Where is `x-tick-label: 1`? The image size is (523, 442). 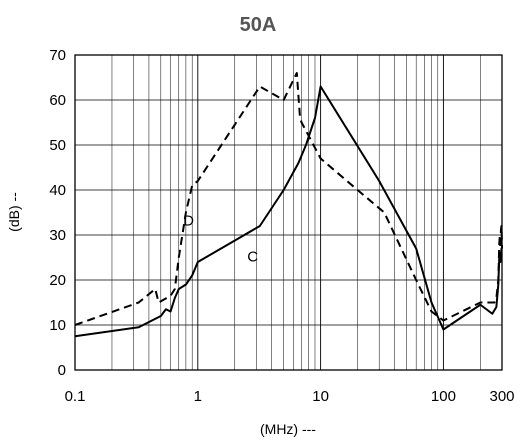 x-tick-label: 1 is located at coordinates (198, 396).